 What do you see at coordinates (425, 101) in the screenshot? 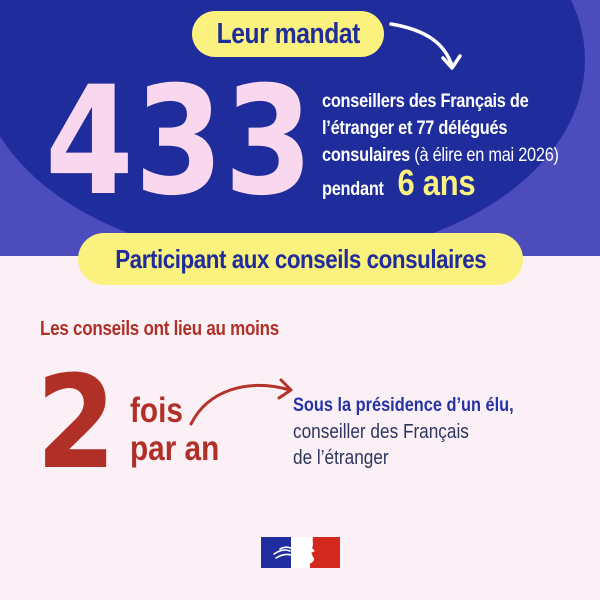
I see `mandate-line-1: conseillers des Français de` at bounding box center [425, 101].